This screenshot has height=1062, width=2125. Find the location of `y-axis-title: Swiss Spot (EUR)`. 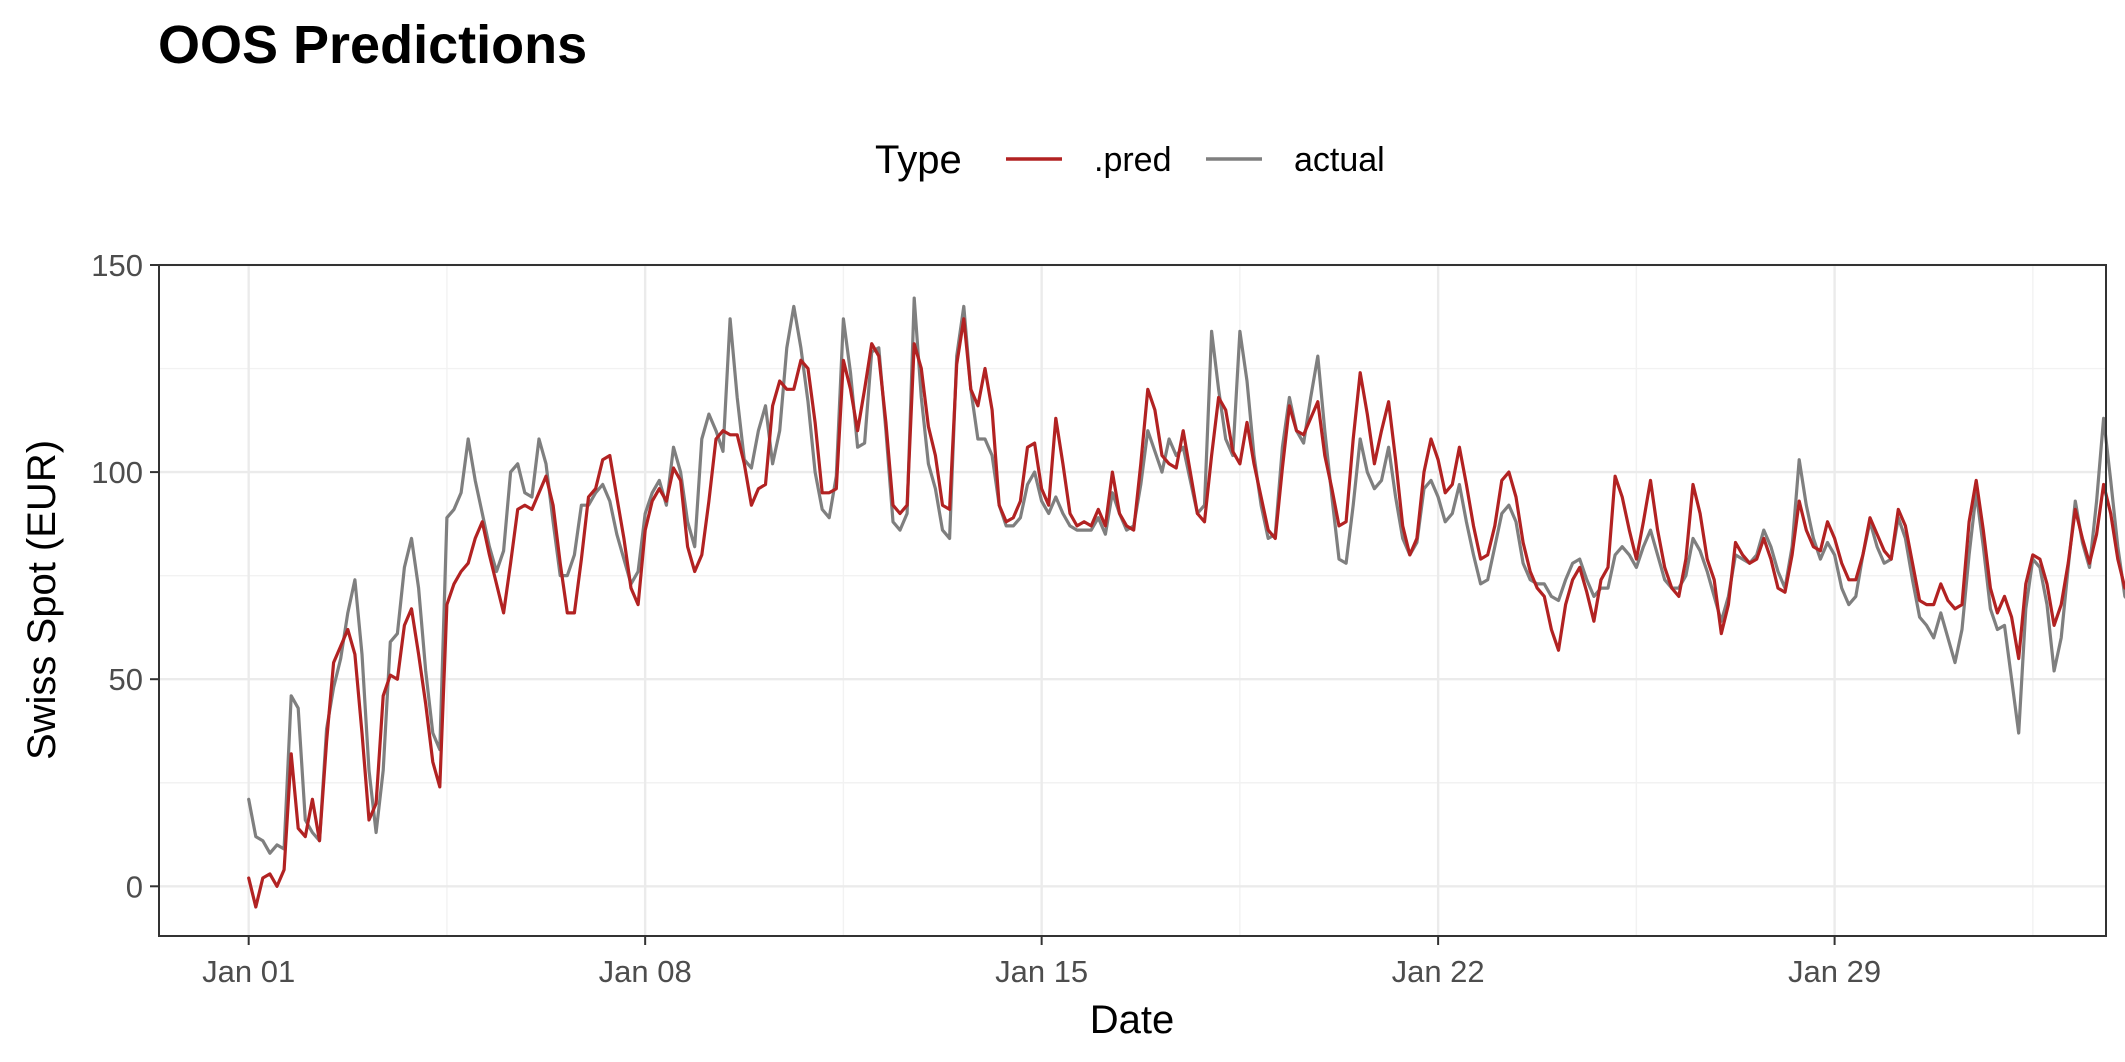

y-axis-title: Swiss Spot (EUR) is located at coordinates (42, 600).